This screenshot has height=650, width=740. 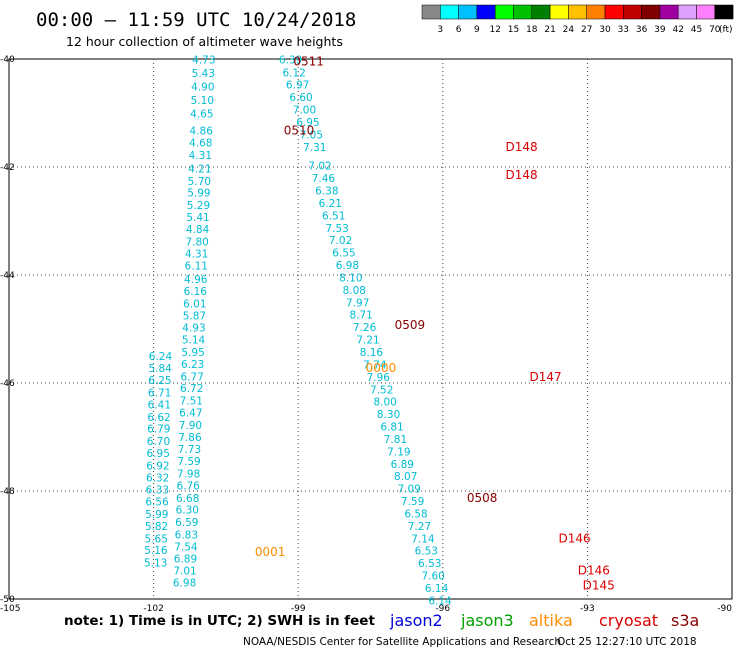 What do you see at coordinates (357, 303) in the screenshot?
I see `swh-value: 7.97` at bounding box center [357, 303].